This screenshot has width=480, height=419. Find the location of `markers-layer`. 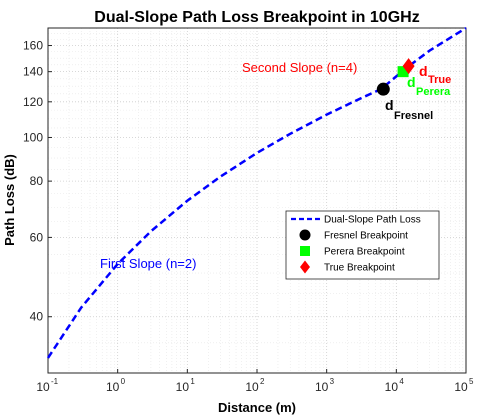

markers-layer is located at coordinates (395, 77).